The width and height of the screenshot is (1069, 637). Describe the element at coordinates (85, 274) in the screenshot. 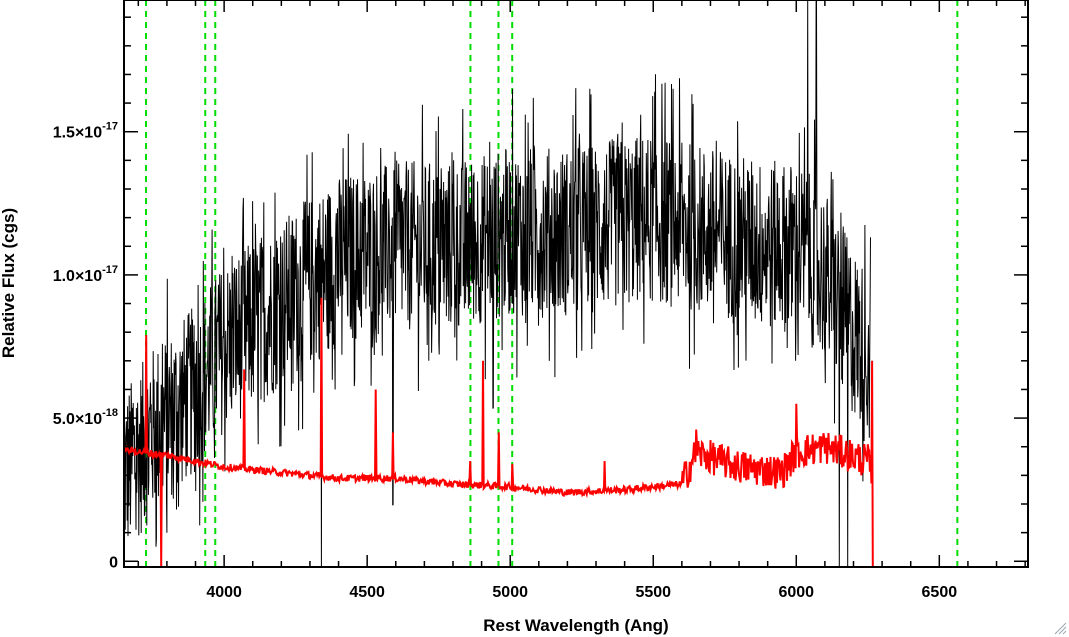

I see `y-tick-label: 1.0×10⁻¹⁷` at that location.